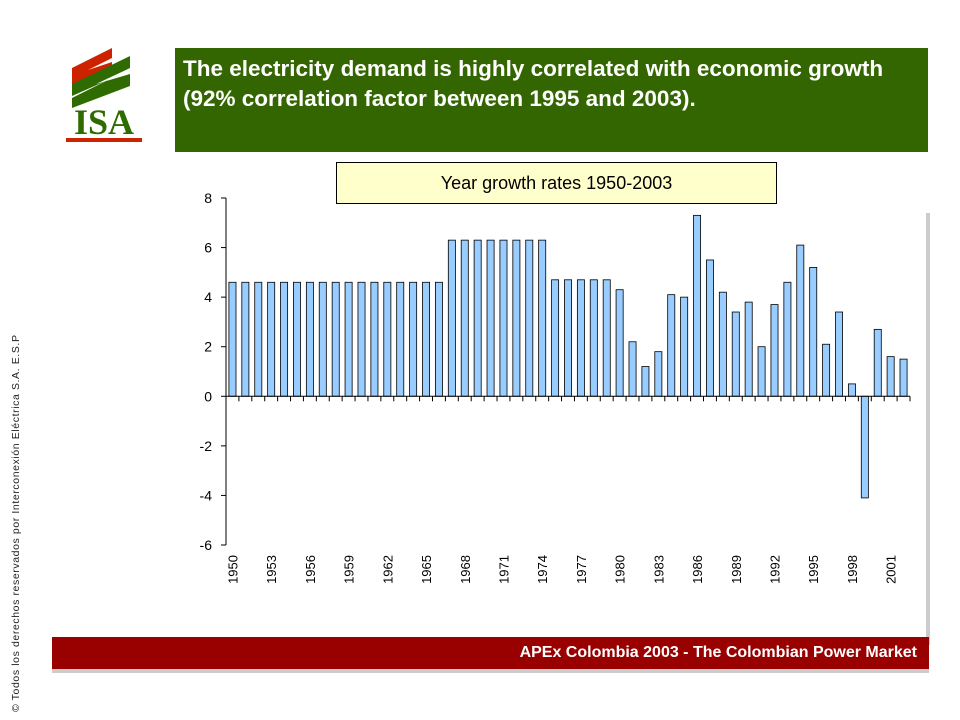  I want to click on y-tick-label: -6, so click(206, 545).